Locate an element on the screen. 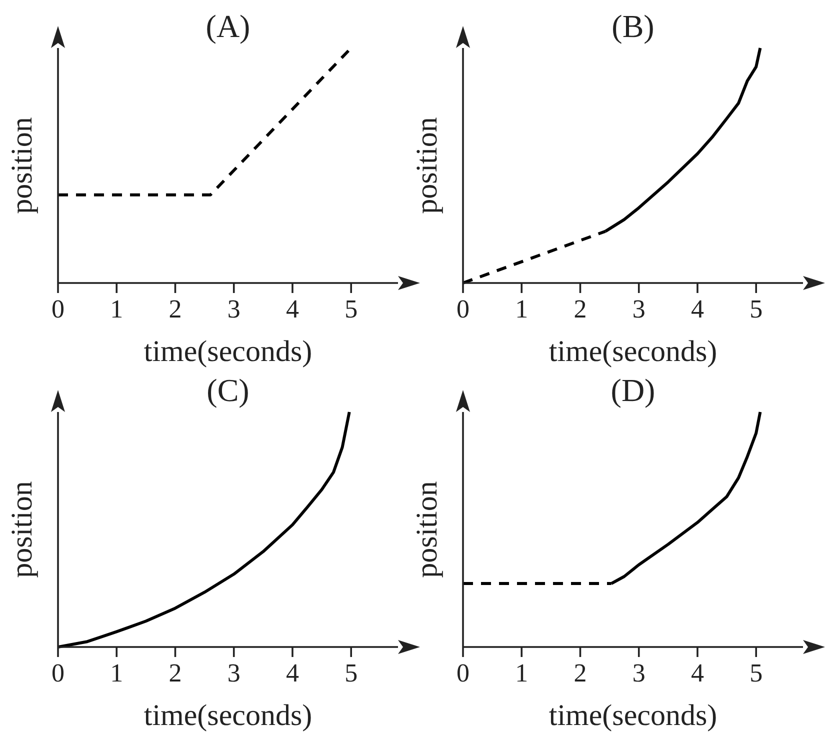 This screenshot has width=831, height=744. chart-title: (C) is located at coordinates (228, 390).